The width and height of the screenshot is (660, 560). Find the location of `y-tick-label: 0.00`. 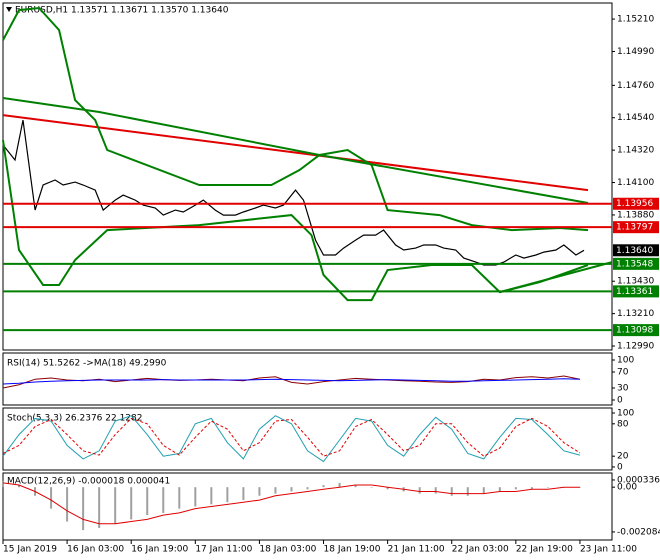

y-tick-label: 0.00 is located at coordinates (627, 488).